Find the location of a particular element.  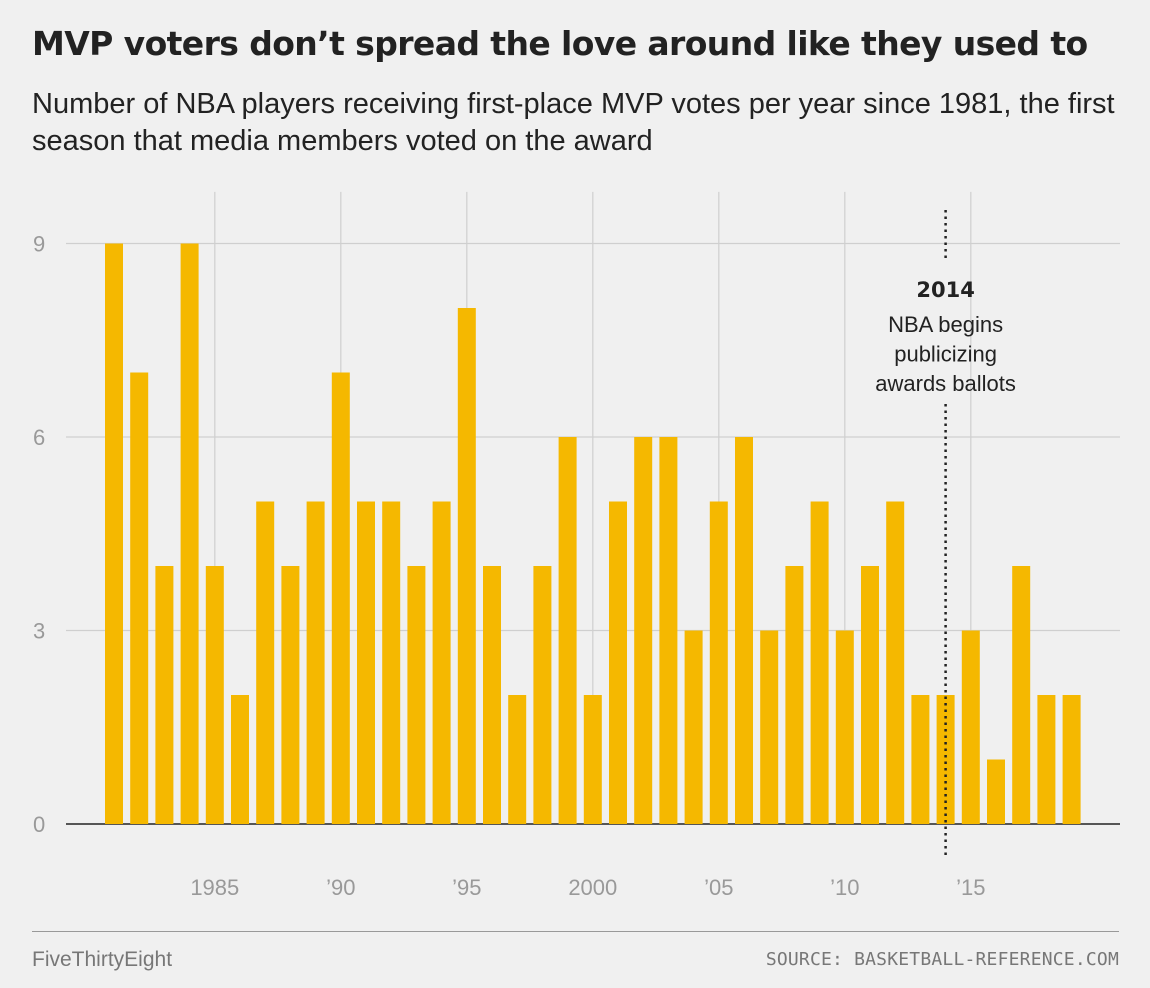

bar-1986 is located at coordinates (240, 759).